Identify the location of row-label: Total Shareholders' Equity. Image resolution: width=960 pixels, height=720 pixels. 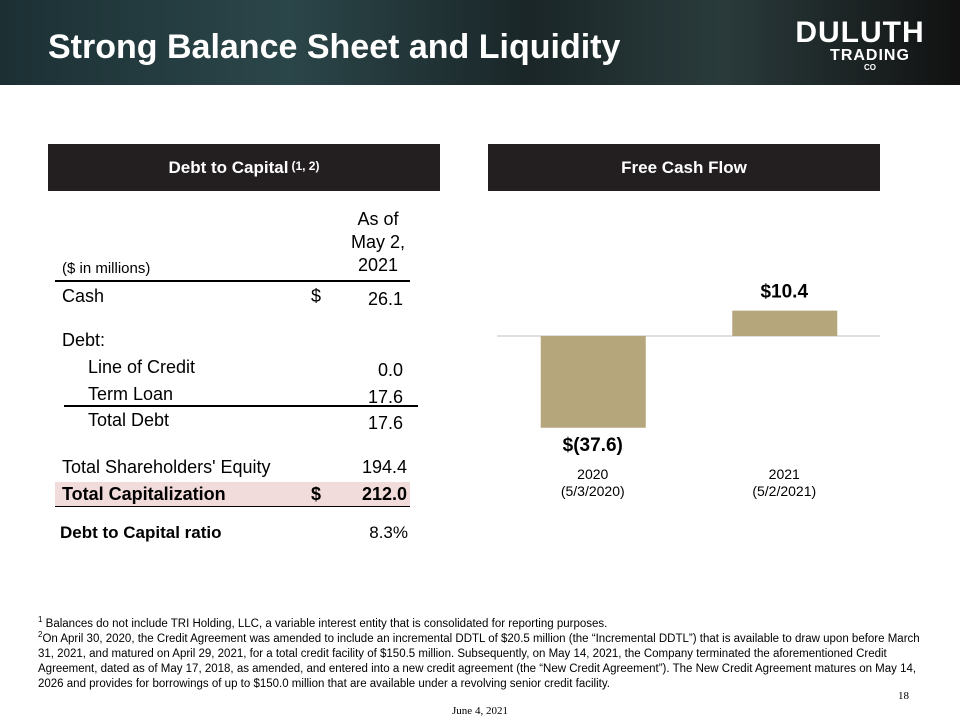
(166, 467).